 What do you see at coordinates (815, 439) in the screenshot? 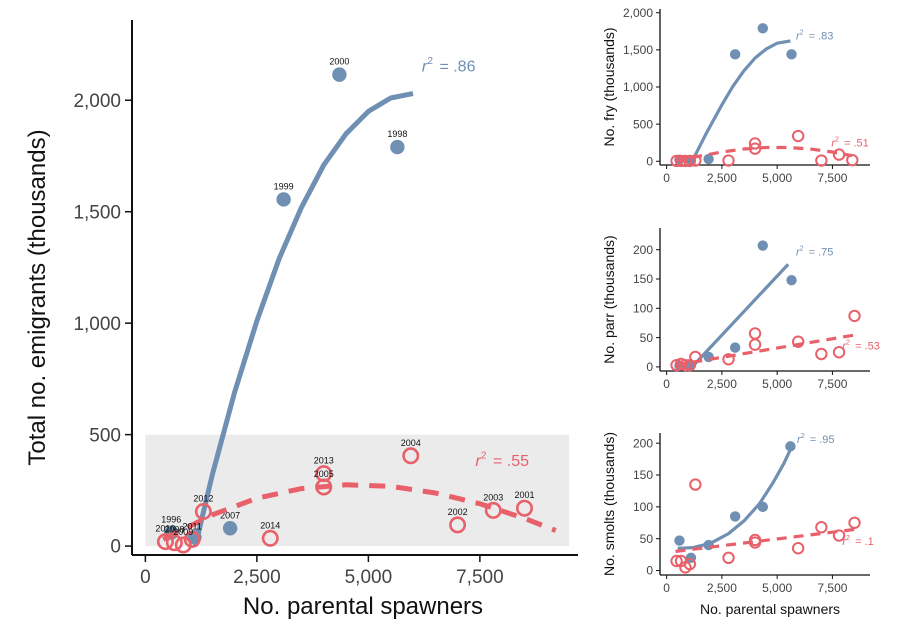
I see `r-squared-label-blue: r2 = .95` at bounding box center [815, 439].